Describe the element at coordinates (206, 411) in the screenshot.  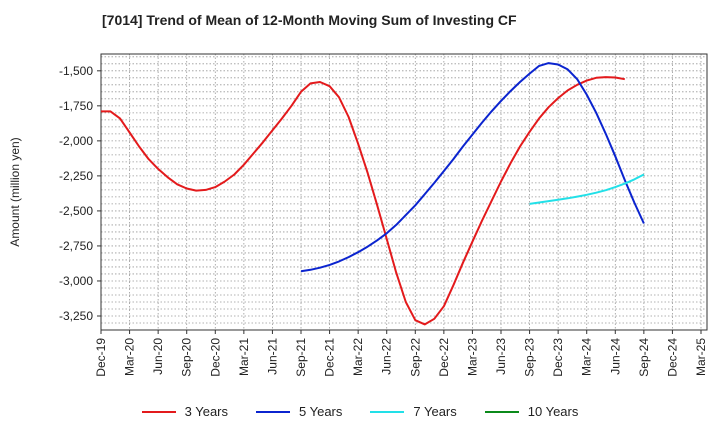
I see `legend-label: 3 Years` at that location.